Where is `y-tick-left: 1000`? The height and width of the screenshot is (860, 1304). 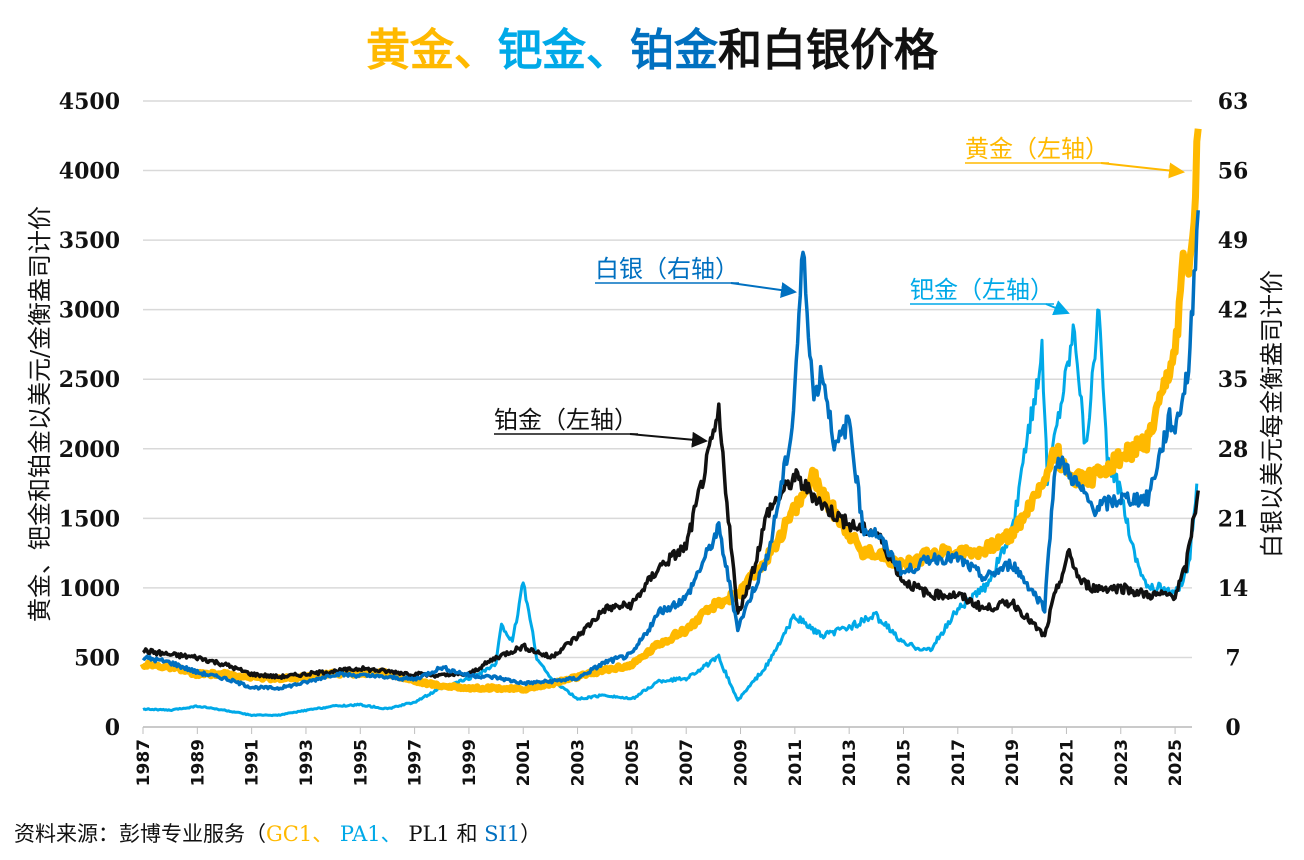
y-tick-left: 1000 is located at coordinates (89, 589).